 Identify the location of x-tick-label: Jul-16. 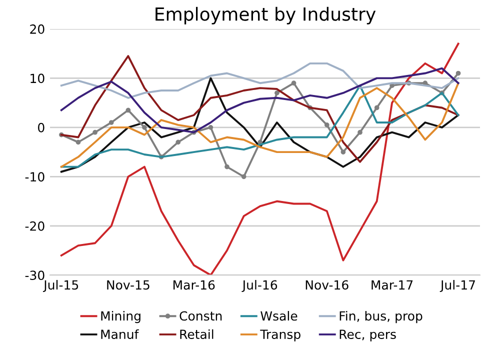
(260, 286).